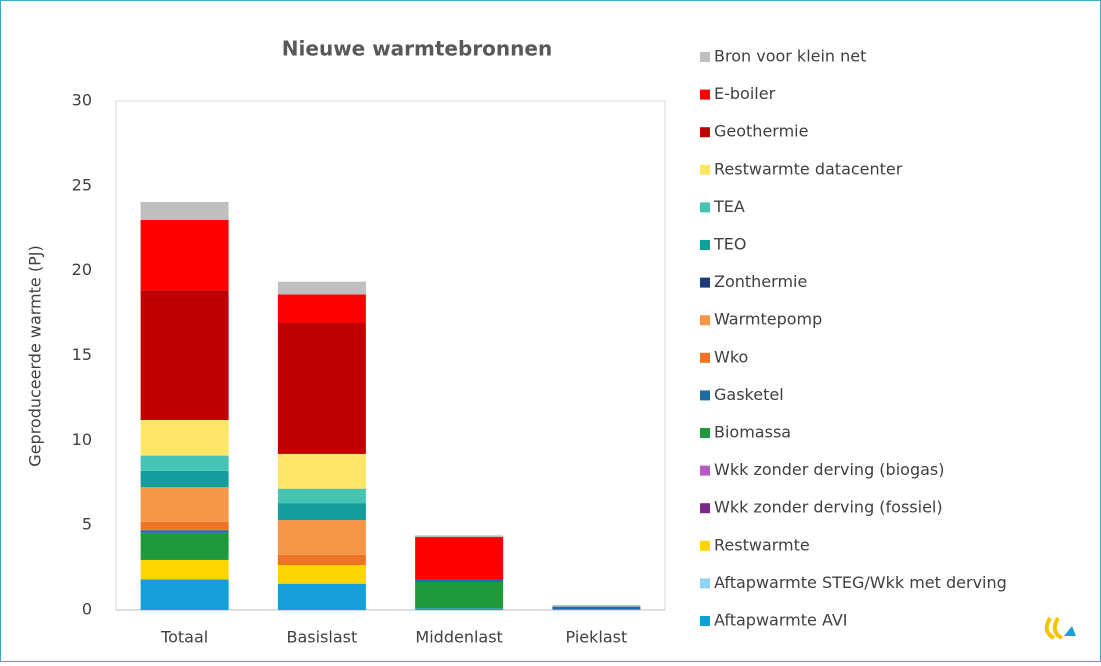 The width and height of the screenshot is (1101, 666). What do you see at coordinates (729, 206) in the screenshot?
I see `legend-label: TEA` at bounding box center [729, 206].